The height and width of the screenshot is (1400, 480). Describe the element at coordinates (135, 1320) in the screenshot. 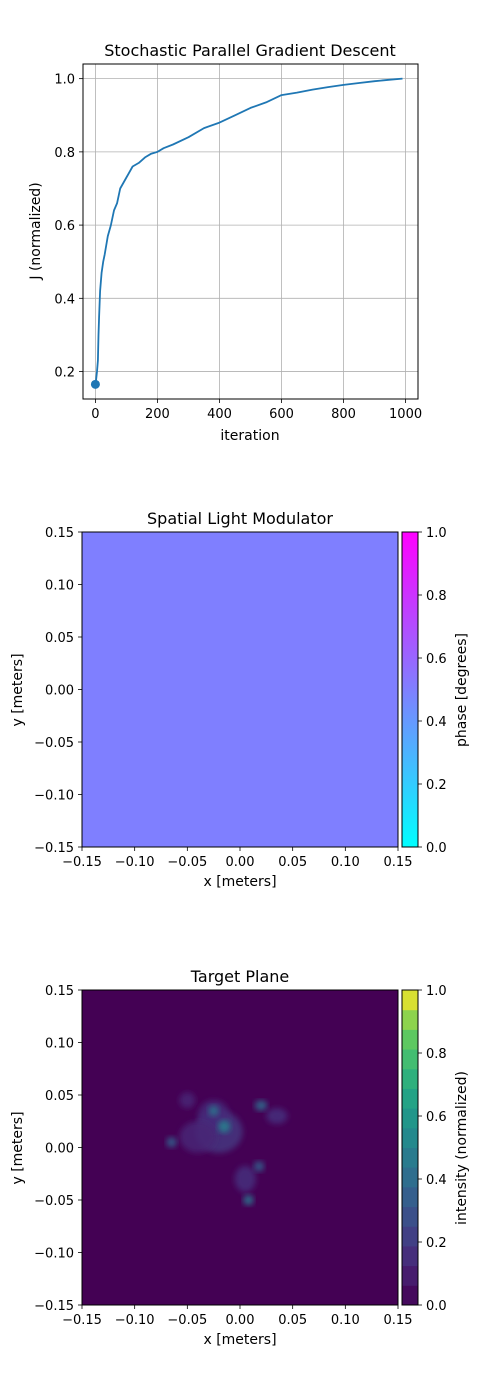

I see `target-x-tick-label: −0.10` at that location.